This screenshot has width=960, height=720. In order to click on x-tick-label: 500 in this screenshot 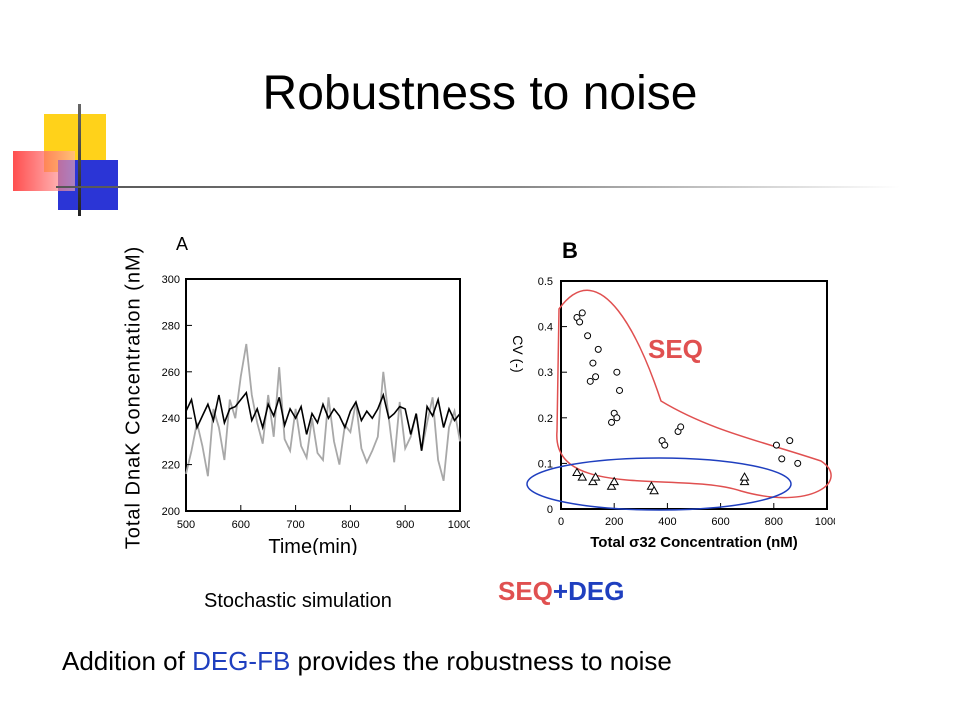, I will do `click(186, 525)`.